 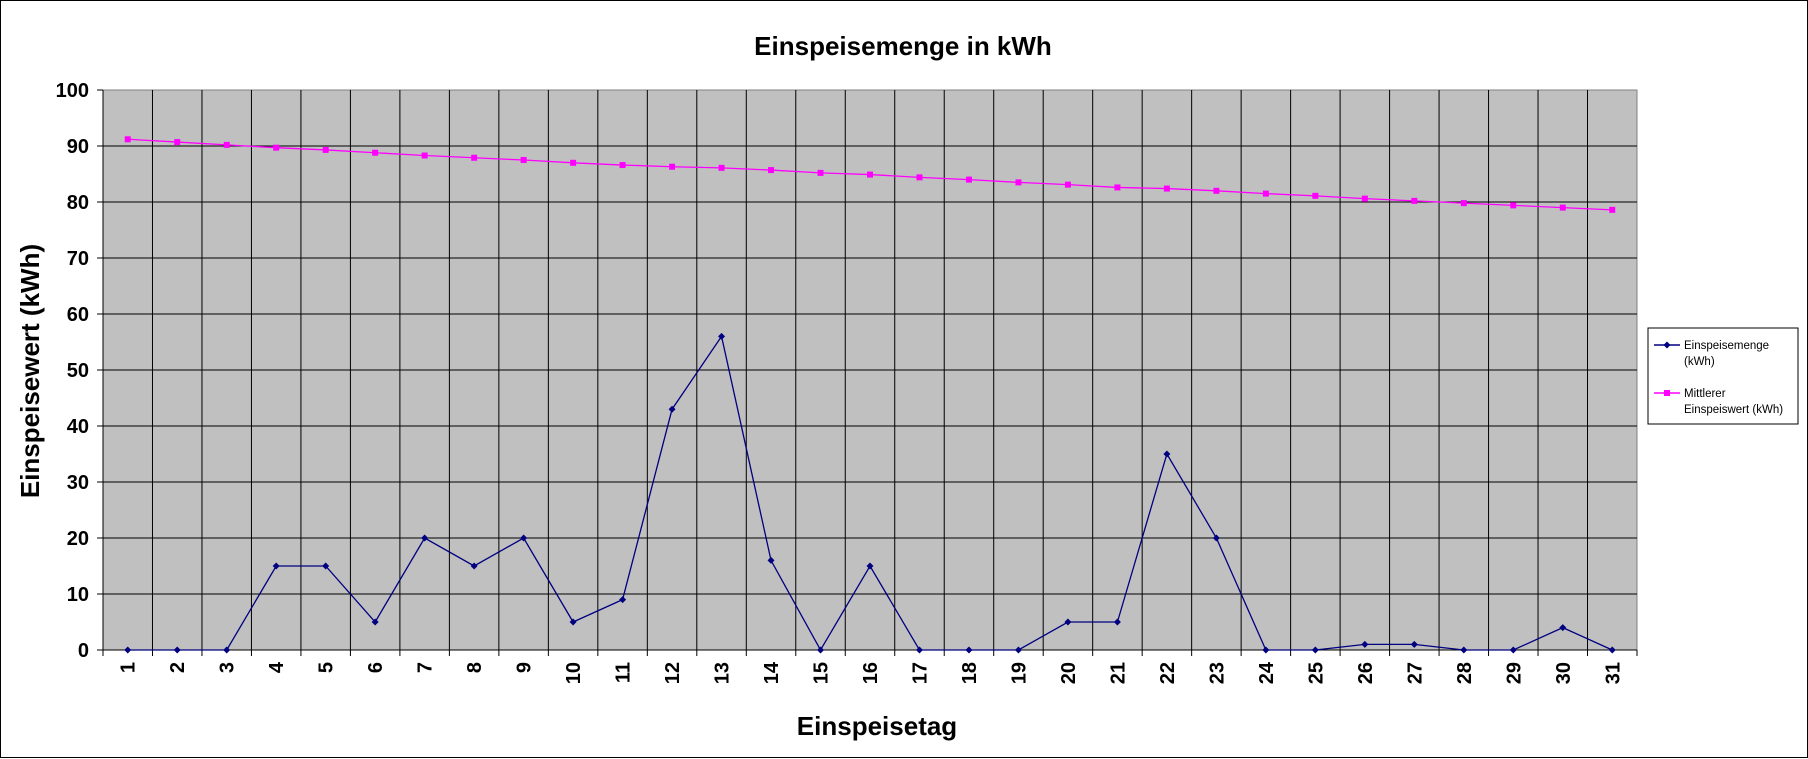 I want to click on x-tick-label: 20, so click(x=1069, y=673).